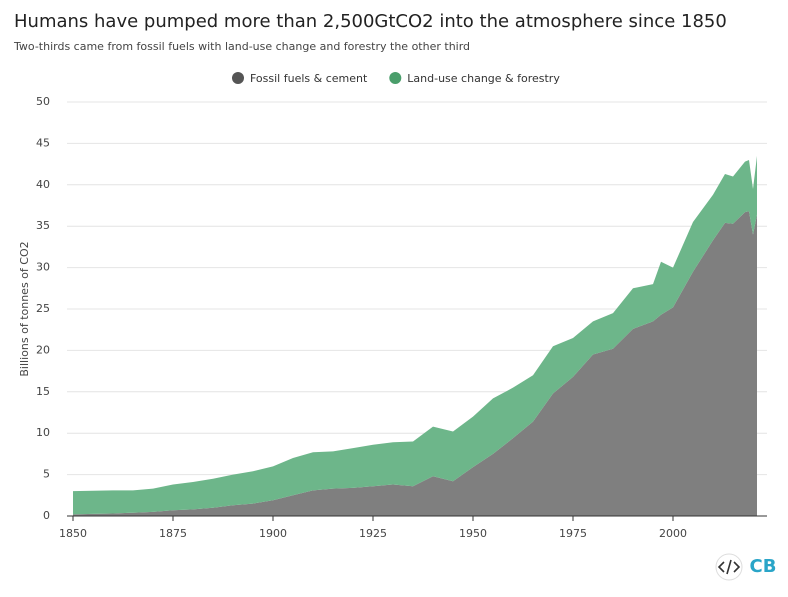 The height and width of the screenshot is (597, 788). What do you see at coordinates (43, 308) in the screenshot?
I see `y-tick-label: 25` at bounding box center [43, 308].